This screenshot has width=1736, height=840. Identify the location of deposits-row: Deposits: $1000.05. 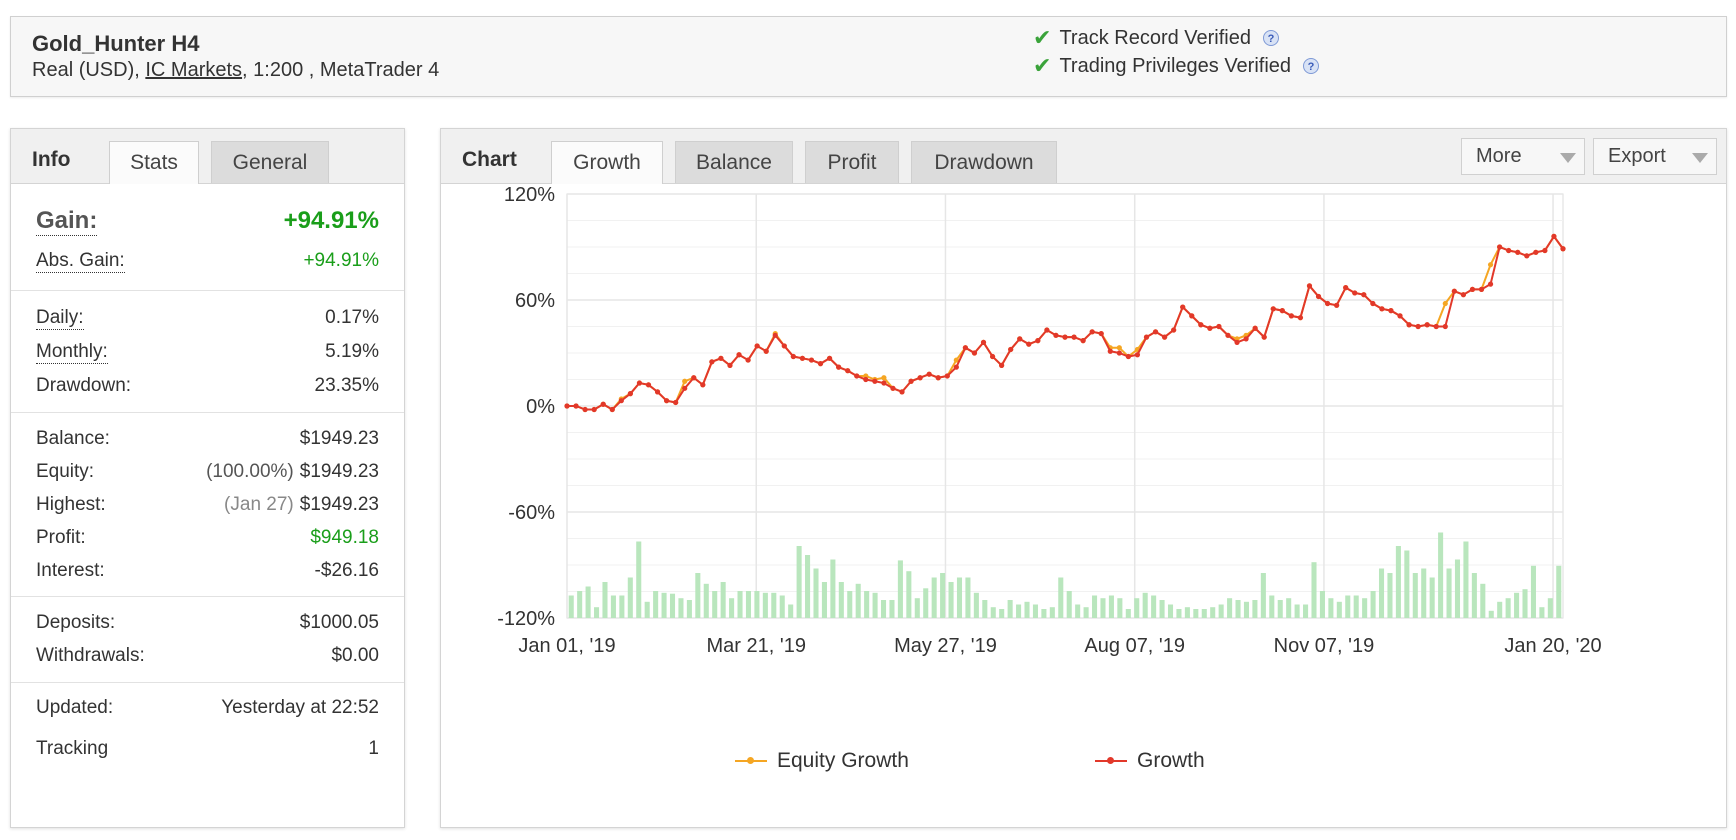
(207, 623).